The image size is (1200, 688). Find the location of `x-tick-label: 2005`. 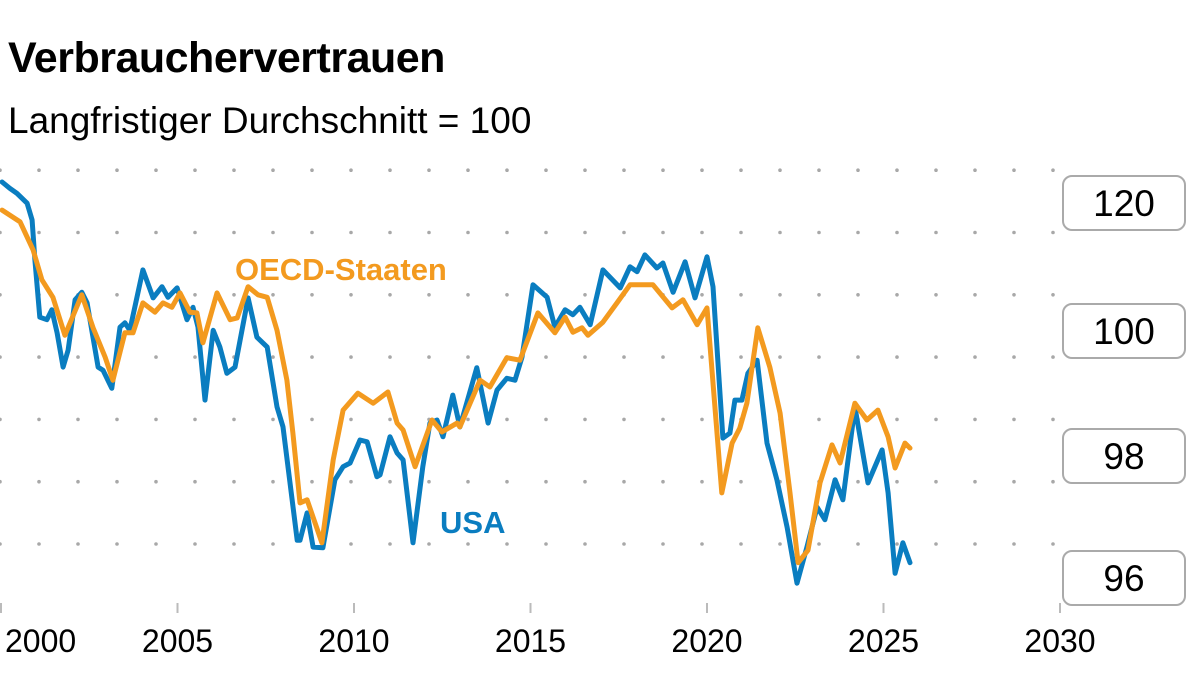

x-tick-label: 2005 is located at coordinates (177, 641).